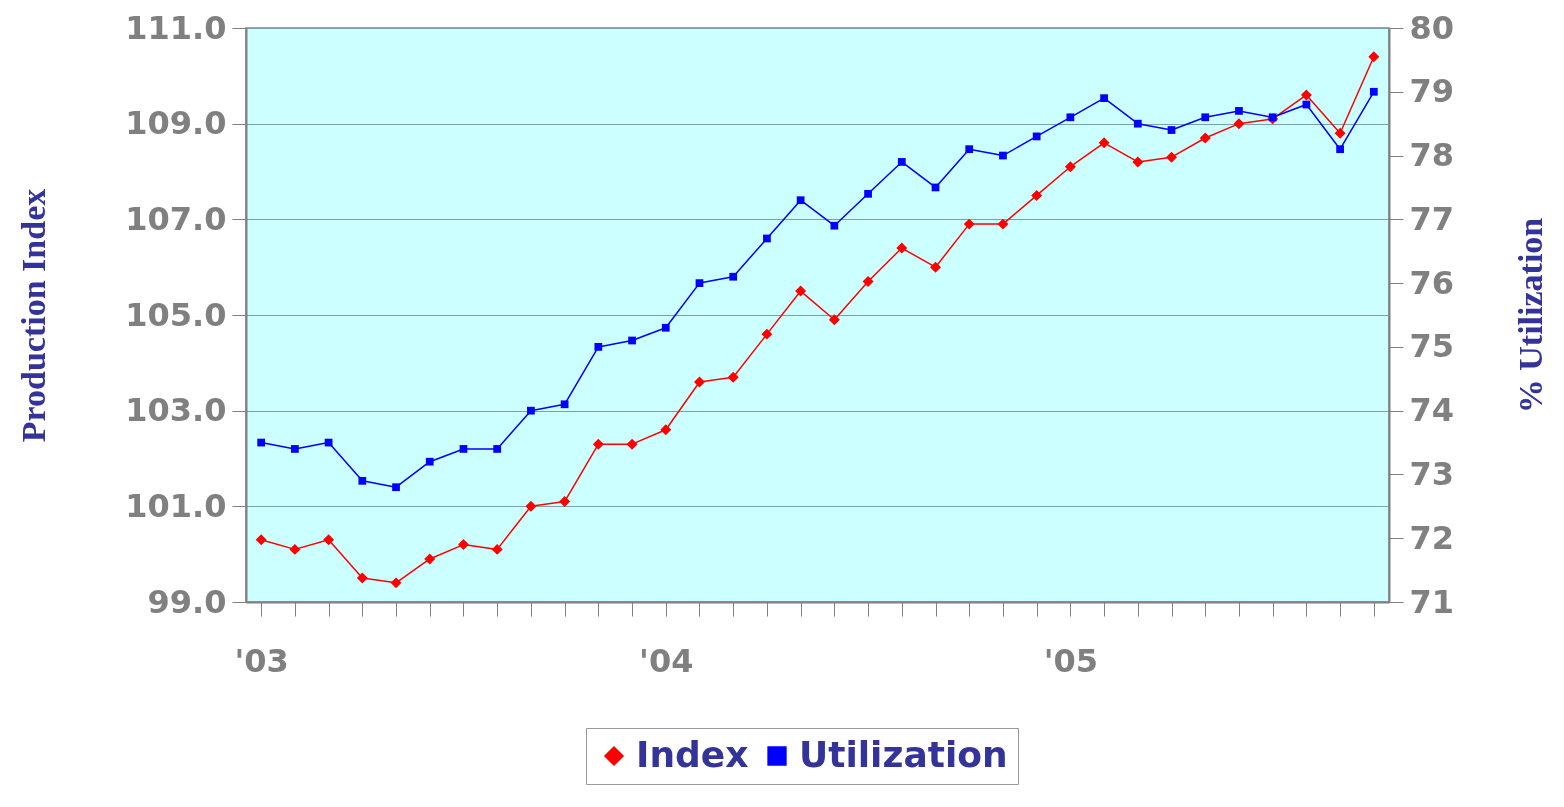 Image resolution: width=1564 pixels, height=807 pixels. What do you see at coordinates (176, 27) in the screenshot?
I see `y-tick-label: 111.0` at bounding box center [176, 27].